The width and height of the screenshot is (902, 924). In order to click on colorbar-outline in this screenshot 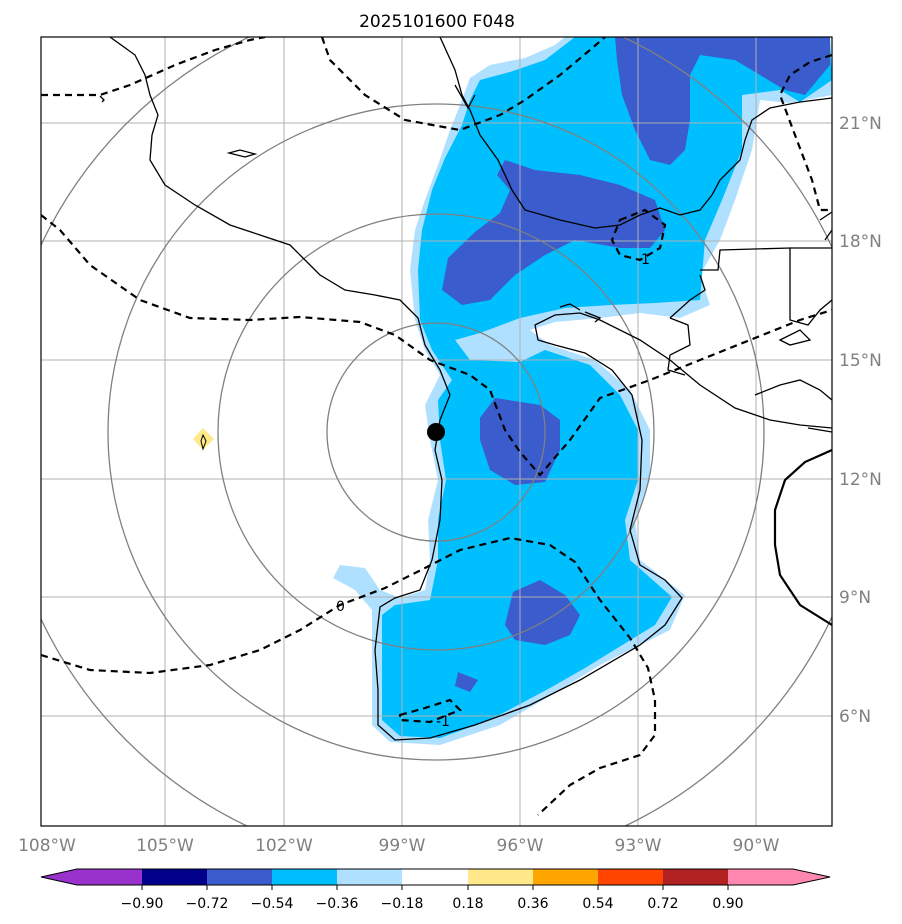, I will do `click(435, 877)`.